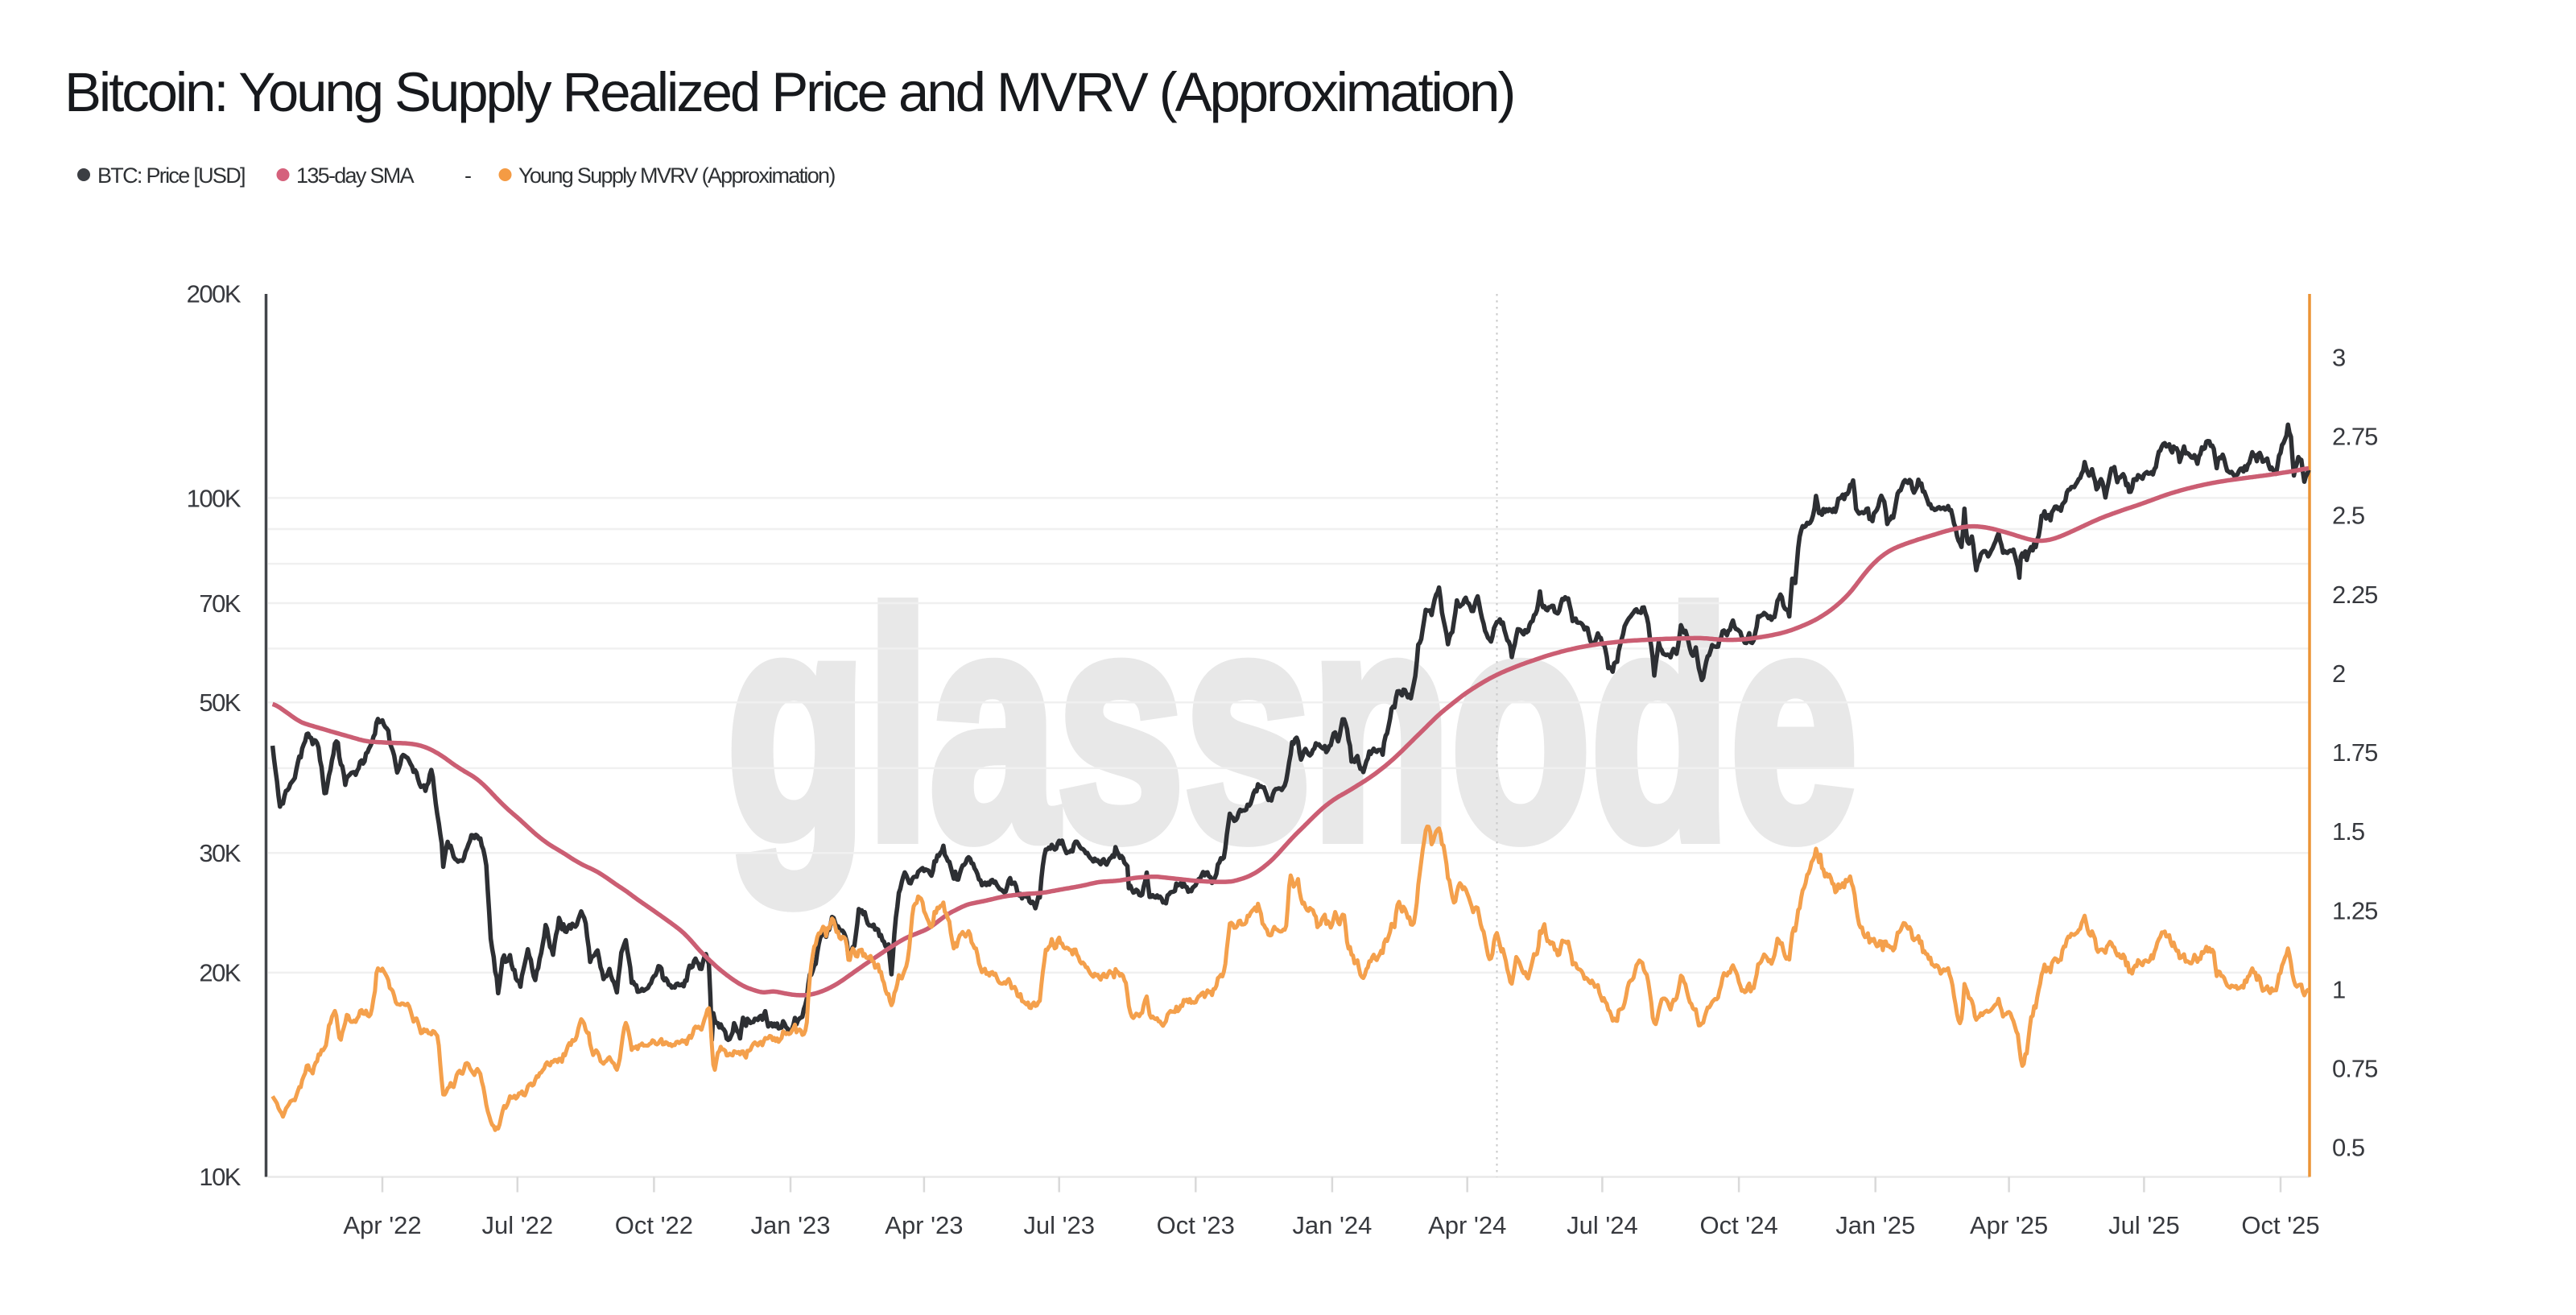 The width and height of the screenshot is (2576, 1315). Describe the element at coordinates (1875, 1225) in the screenshot. I see `svg-text: Jan '25` at that location.